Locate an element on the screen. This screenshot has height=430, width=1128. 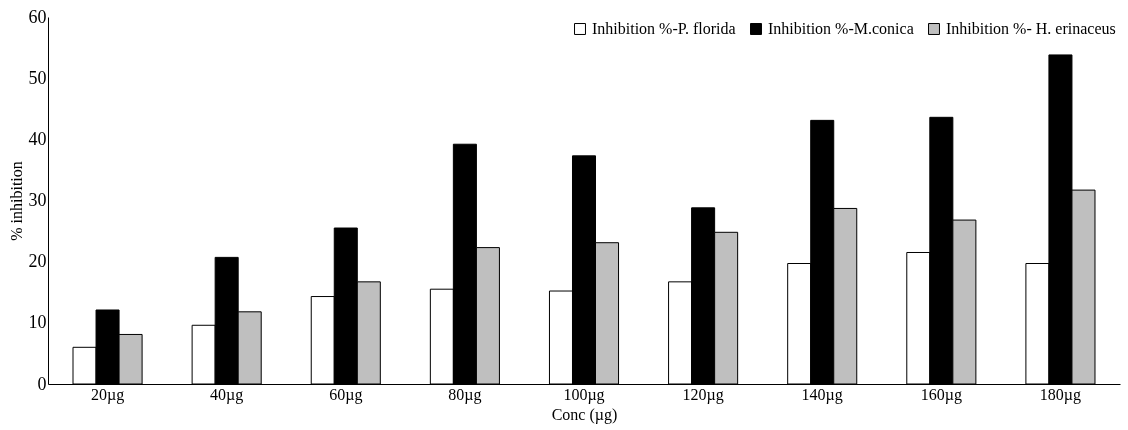
x-tick-label: 140µg is located at coordinates (822, 394).